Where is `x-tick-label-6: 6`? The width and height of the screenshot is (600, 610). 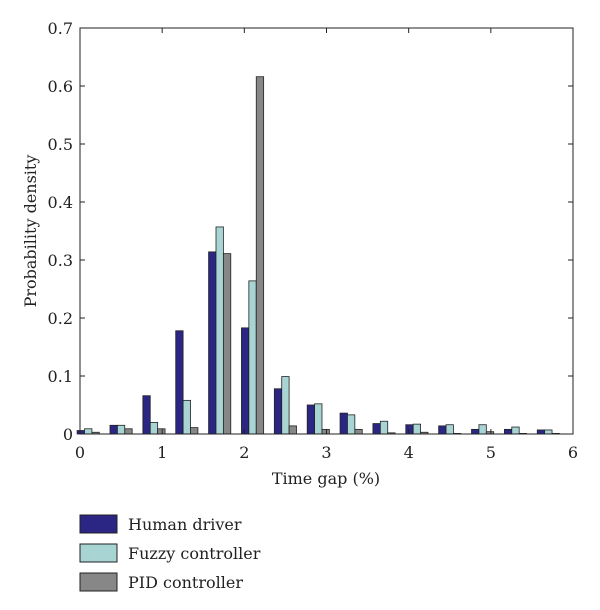 x-tick-label-6: 6 is located at coordinates (573, 452).